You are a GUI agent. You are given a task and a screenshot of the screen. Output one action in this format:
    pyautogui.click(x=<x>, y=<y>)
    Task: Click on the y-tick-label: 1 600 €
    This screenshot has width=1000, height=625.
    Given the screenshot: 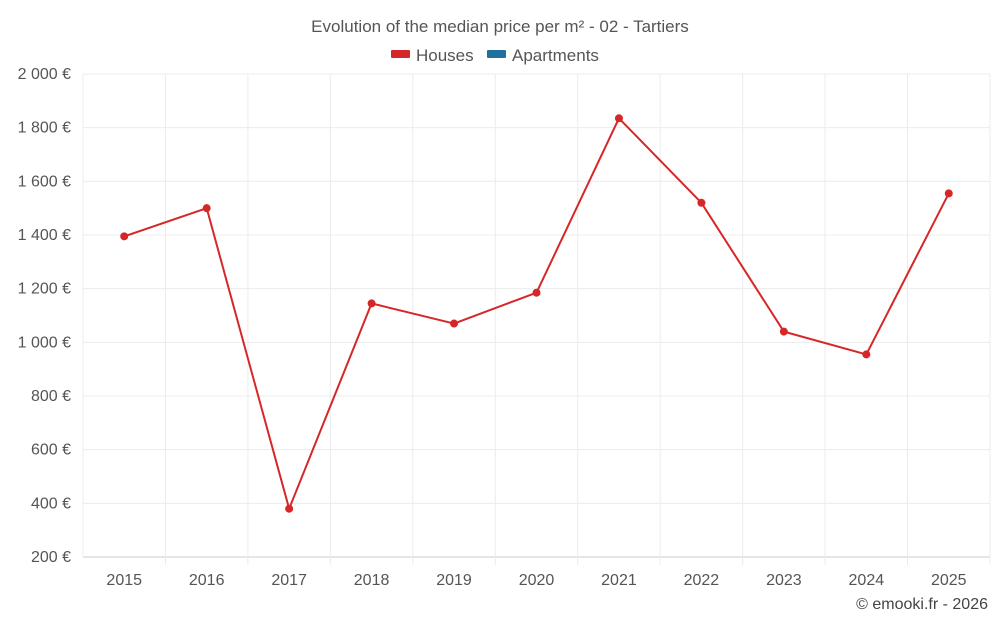 What is the action you would take?
    pyautogui.click(x=44, y=181)
    